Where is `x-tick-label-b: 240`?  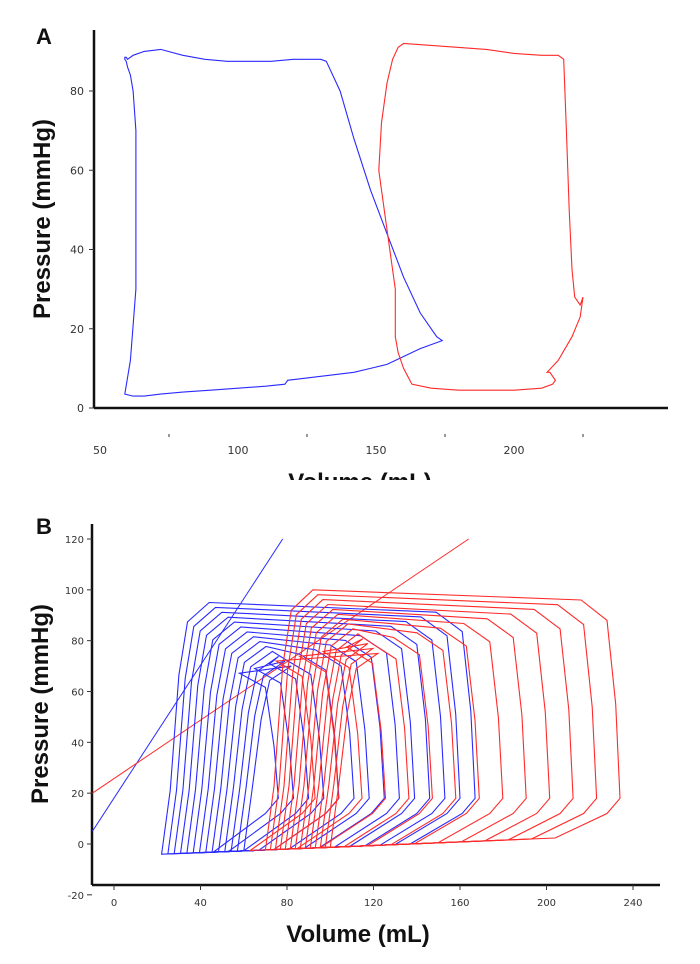 x-tick-label-b: 240 is located at coordinates (632, 903).